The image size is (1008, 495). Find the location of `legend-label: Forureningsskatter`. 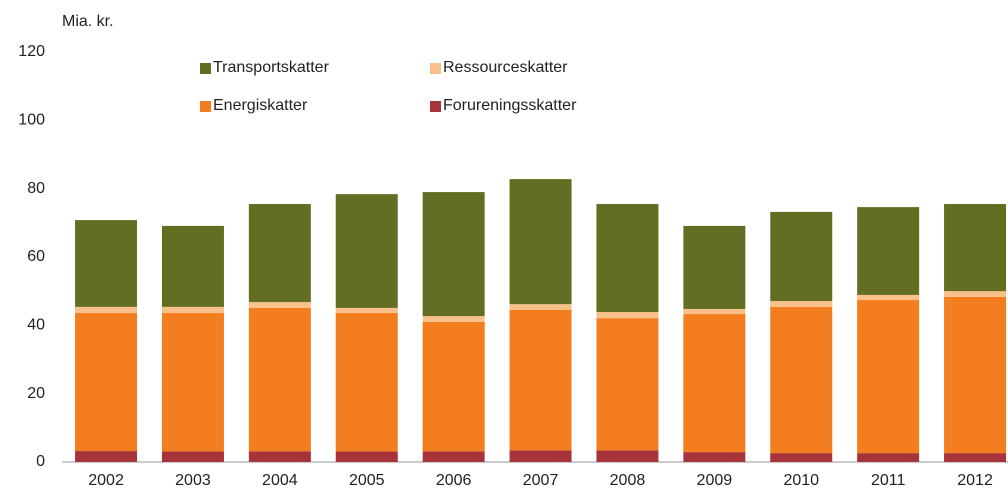

legend-label: Forureningsskatter is located at coordinates (510, 105).